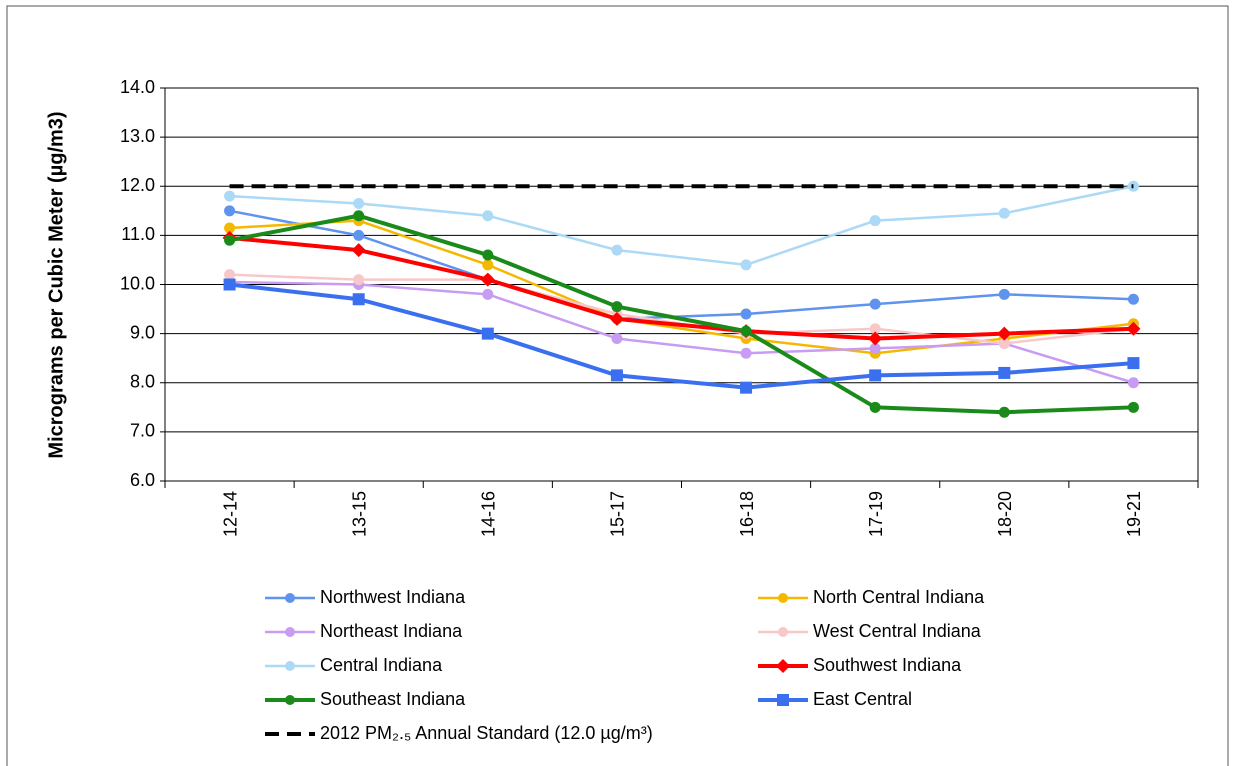  Describe the element at coordinates (230, 514) in the screenshot. I see `x-tick-label: 12-14` at that location.